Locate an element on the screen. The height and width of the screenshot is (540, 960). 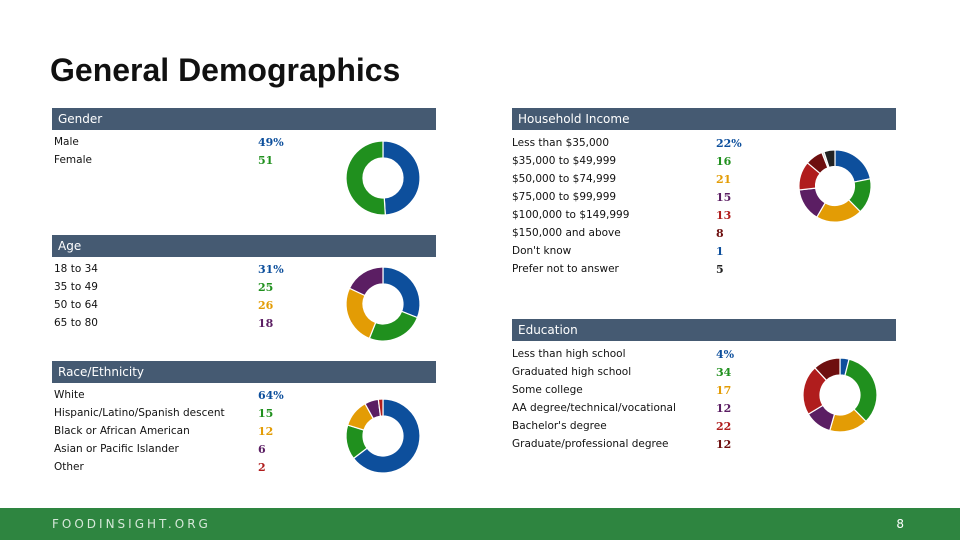
gender-label: Male is located at coordinates (66, 142).